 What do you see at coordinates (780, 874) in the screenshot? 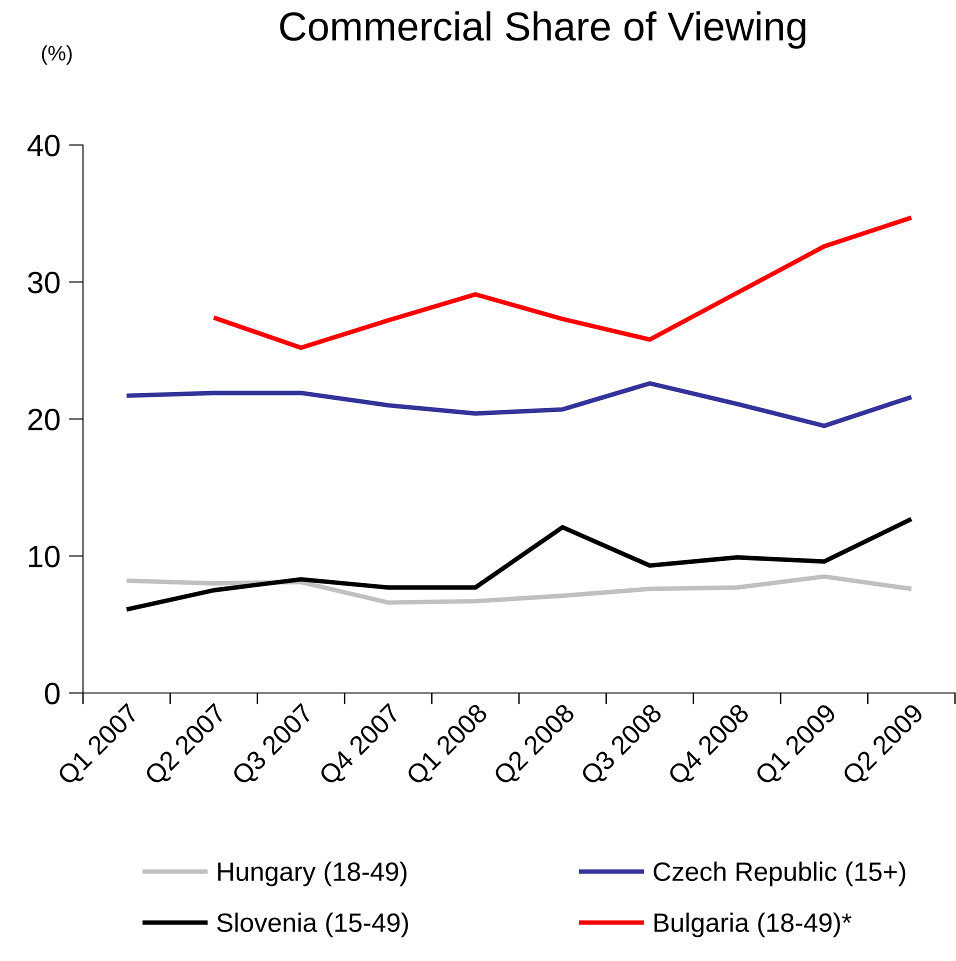
I see `legend-label: Czech Republic (15+)` at bounding box center [780, 874].